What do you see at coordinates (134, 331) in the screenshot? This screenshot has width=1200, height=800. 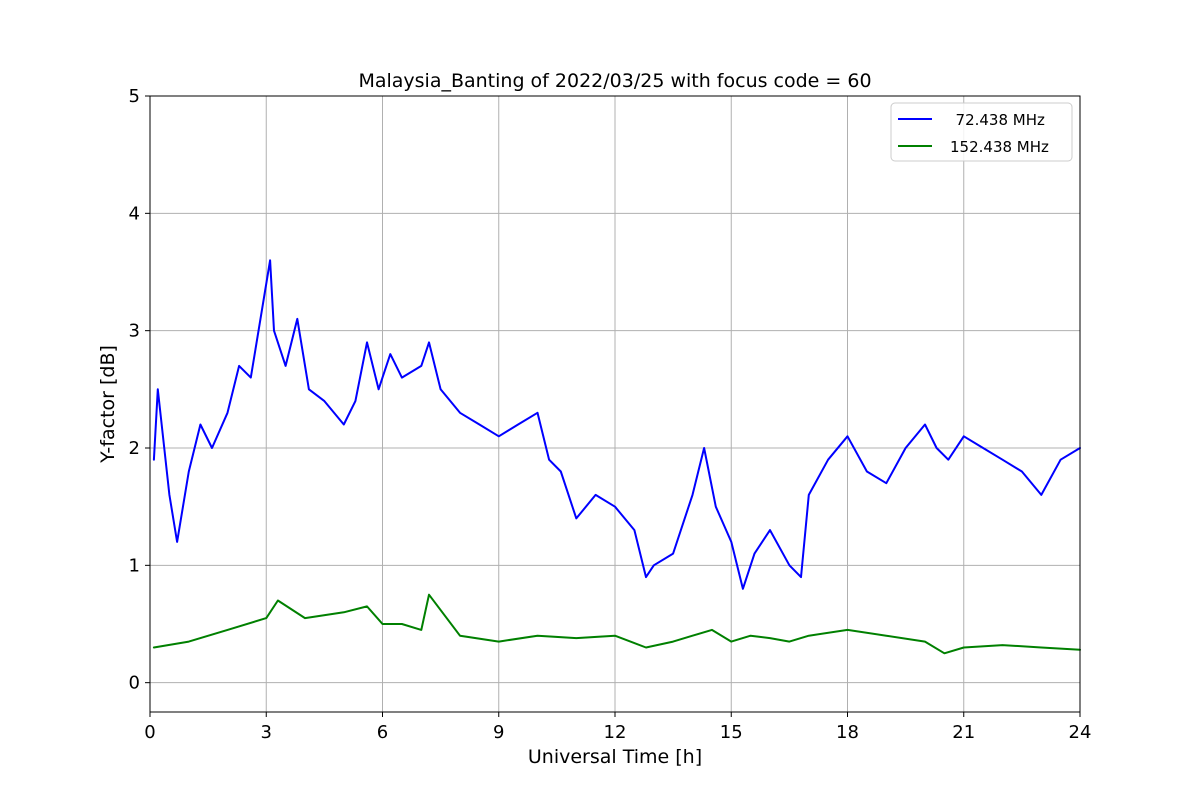 I see `y-tick-label: 3` at bounding box center [134, 331].